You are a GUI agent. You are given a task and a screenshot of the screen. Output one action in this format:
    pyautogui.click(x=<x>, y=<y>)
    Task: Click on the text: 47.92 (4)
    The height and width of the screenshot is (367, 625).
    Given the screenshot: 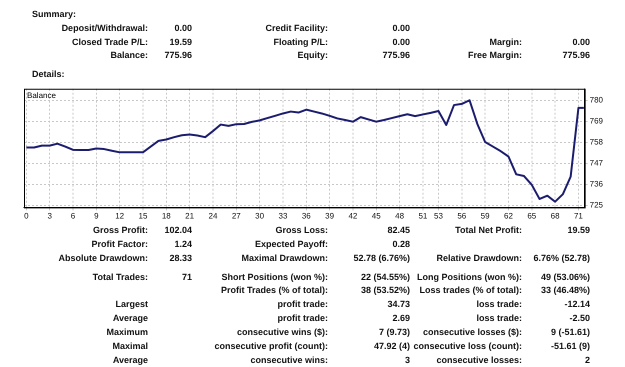 What is the action you would take?
    pyautogui.click(x=392, y=346)
    